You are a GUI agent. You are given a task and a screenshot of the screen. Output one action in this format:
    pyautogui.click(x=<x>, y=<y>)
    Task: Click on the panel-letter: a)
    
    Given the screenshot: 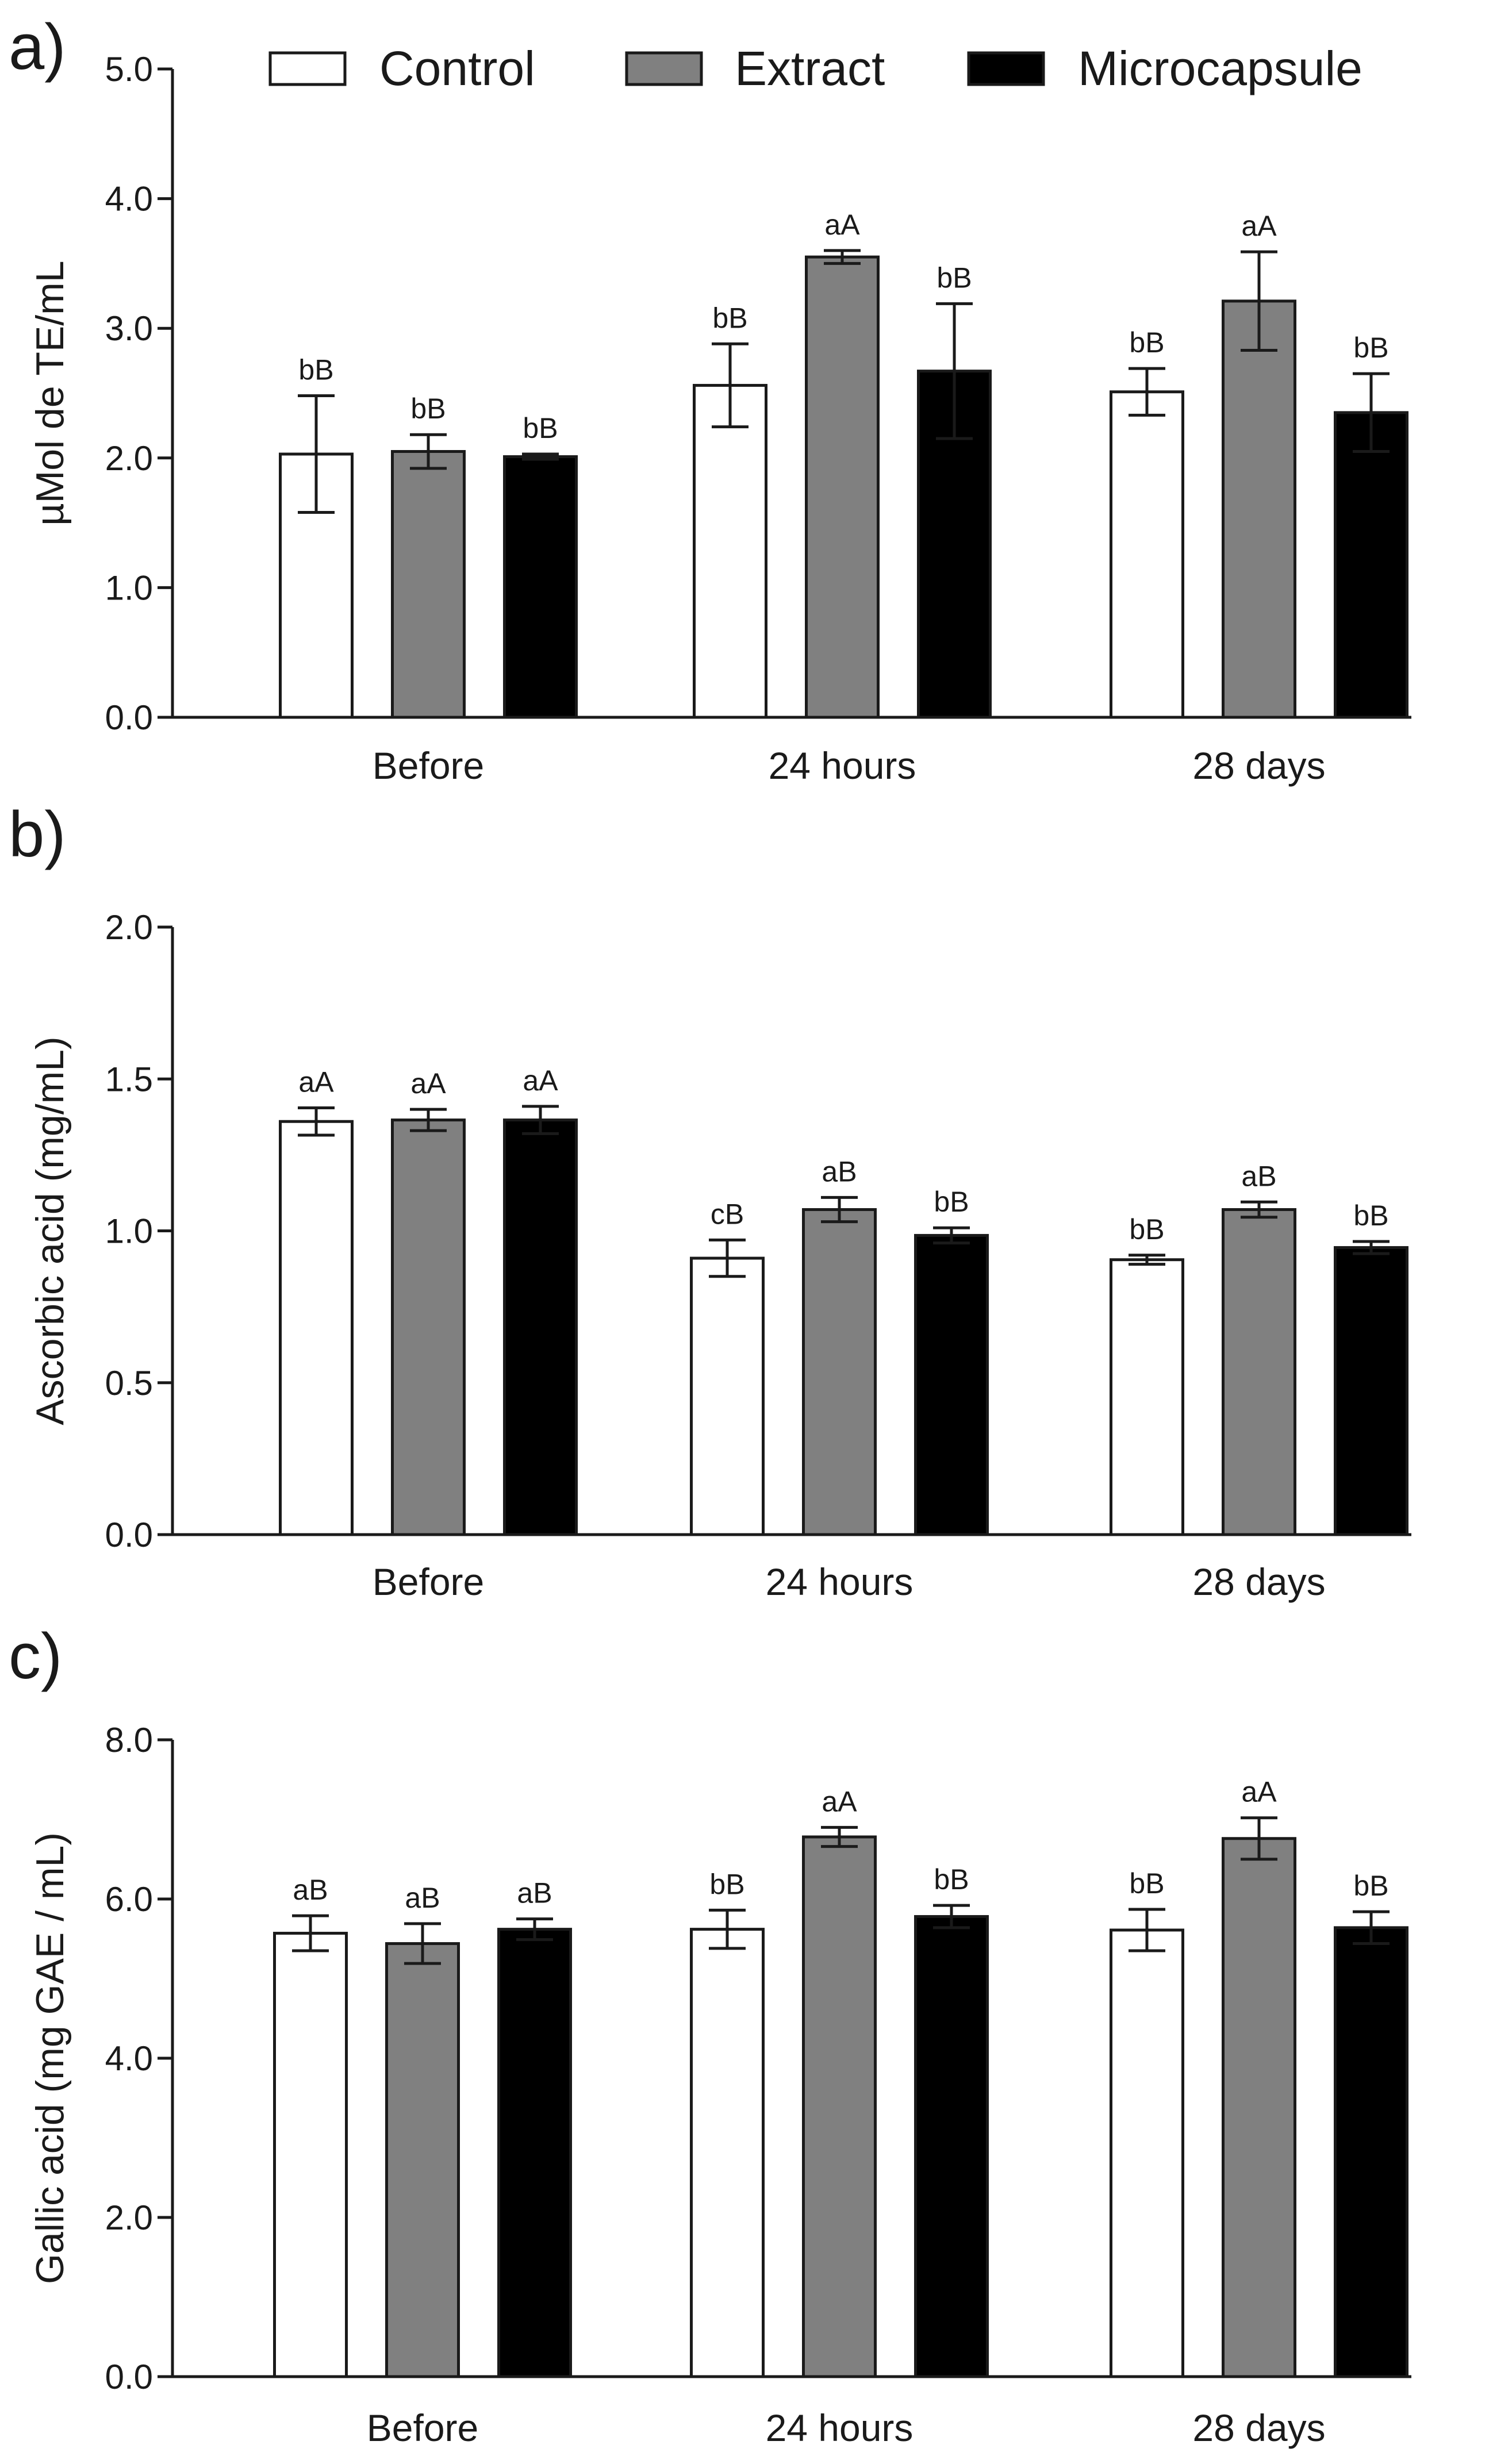 What is the action you would take?
    pyautogui.click(x=37, y=47)
    